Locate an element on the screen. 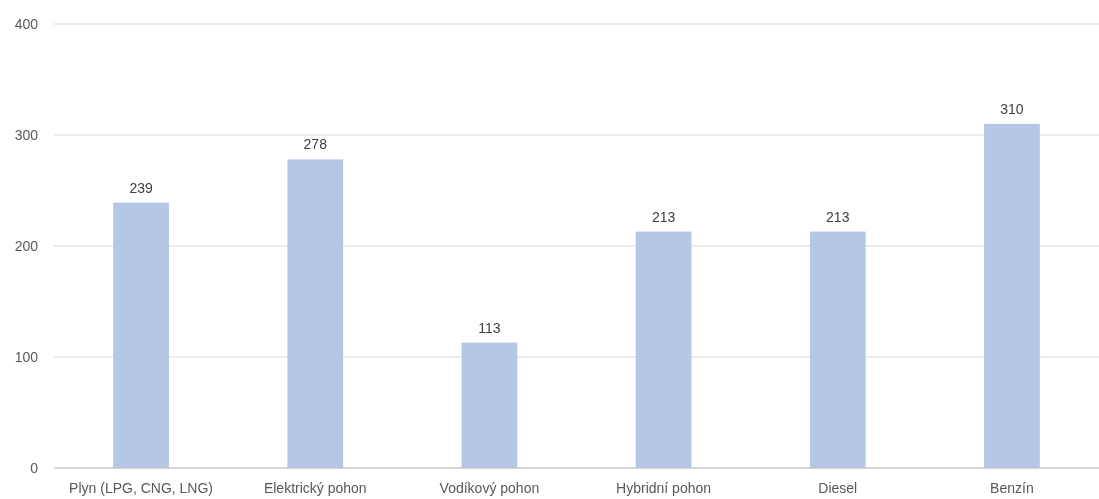 This screenshot has width=1099, height=499. x-tick-label: Elektrický pohon is located at coordinates (315, 488).